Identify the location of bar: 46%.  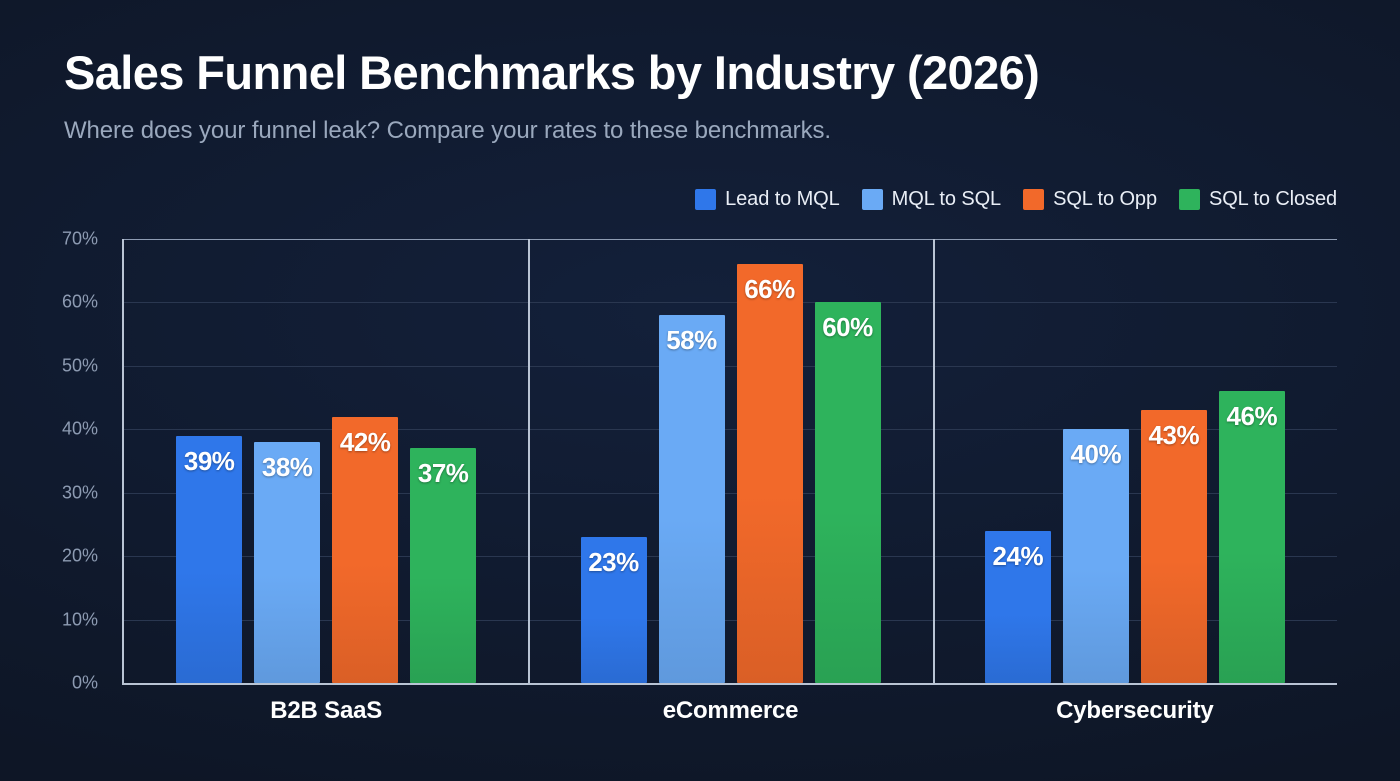
(1251, 537).